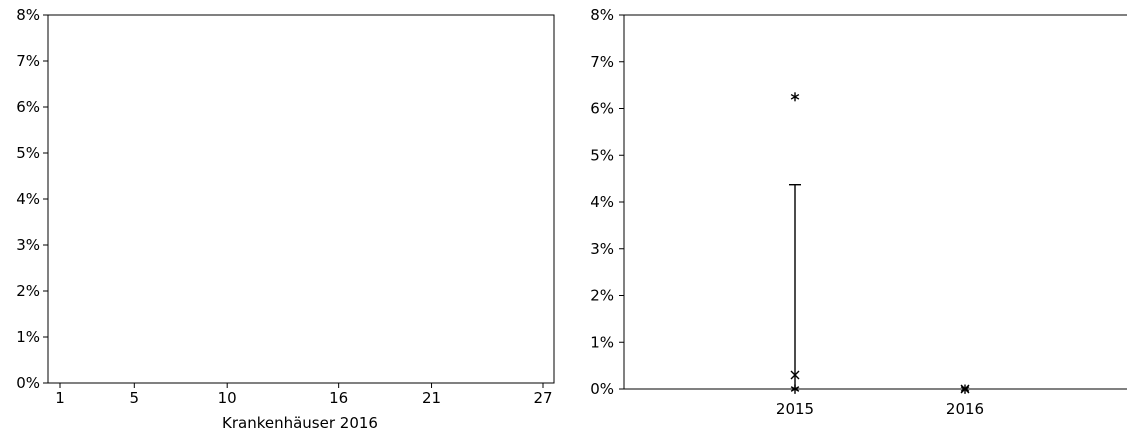 The image size is (1129, 434). Describe the element at coordinates (28, 337) in the screenshot. I see `left-y-tick-label: 1%` at that location.